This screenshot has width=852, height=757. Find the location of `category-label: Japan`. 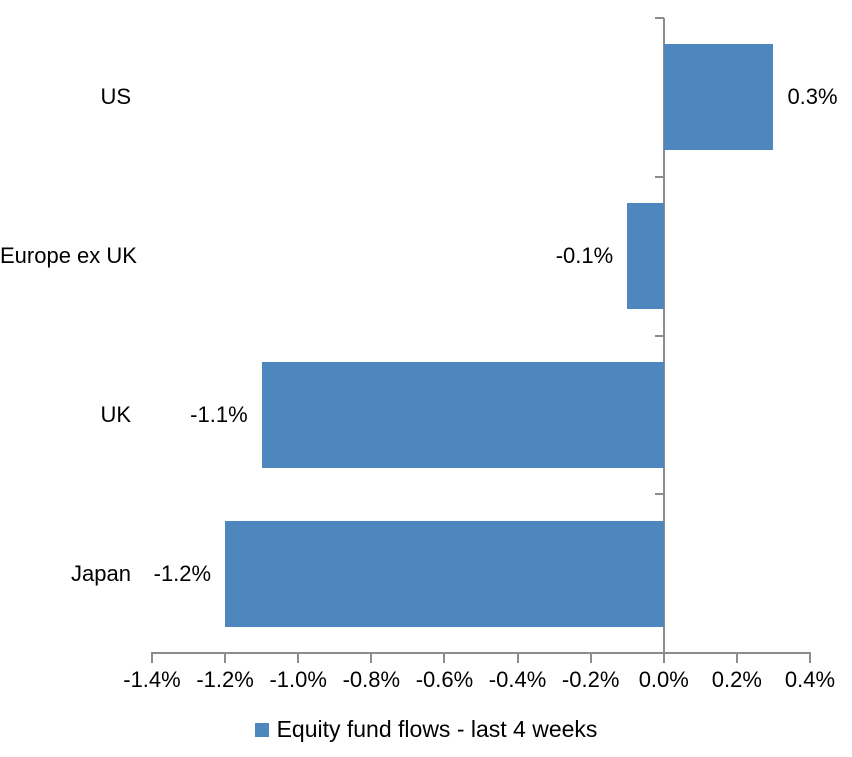

category-label: Japan is located at coordinates (101, 573).